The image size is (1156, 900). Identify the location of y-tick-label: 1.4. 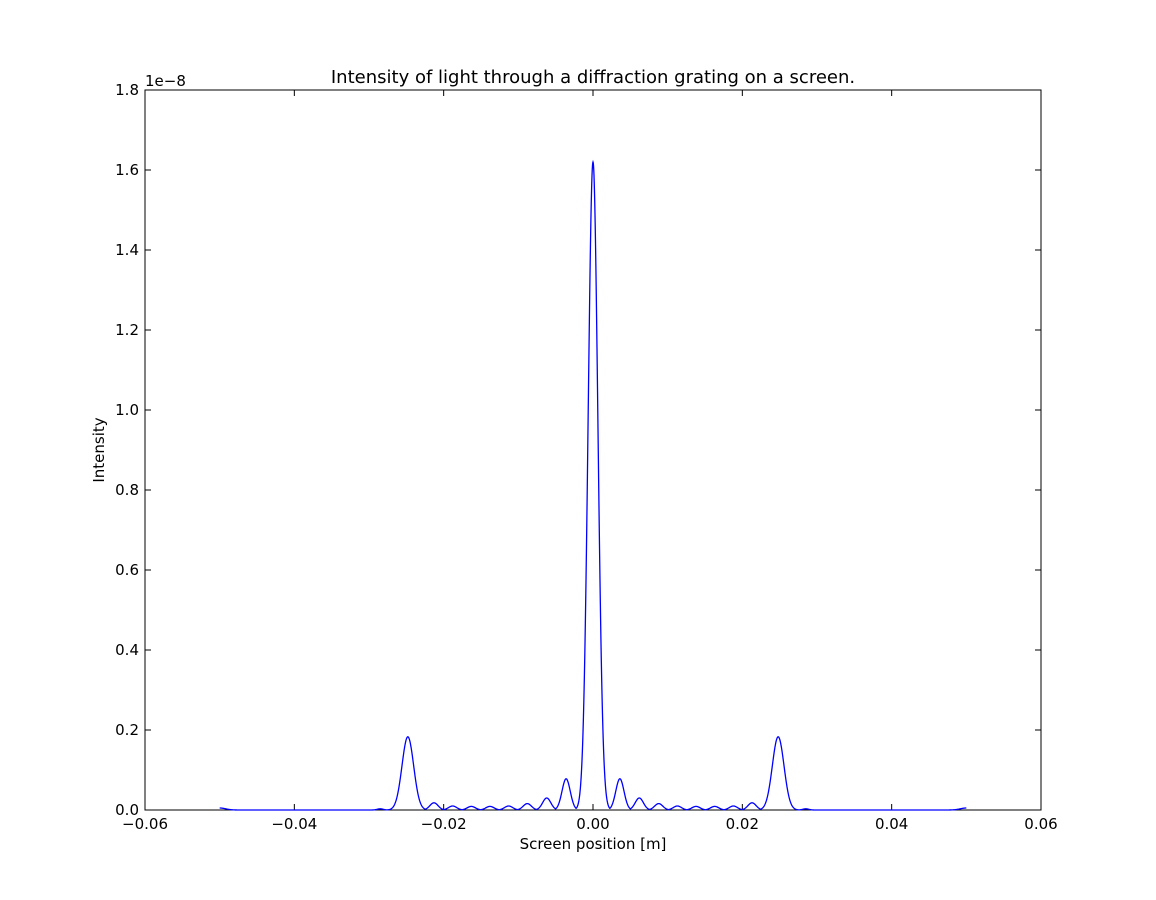
(127, 250).